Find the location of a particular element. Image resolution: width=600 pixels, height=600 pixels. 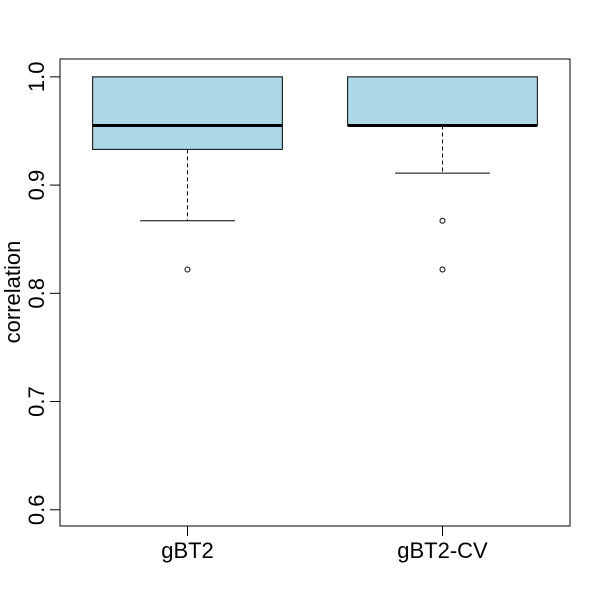

y-axis-title: correlation is located at coordinates (12, 292).